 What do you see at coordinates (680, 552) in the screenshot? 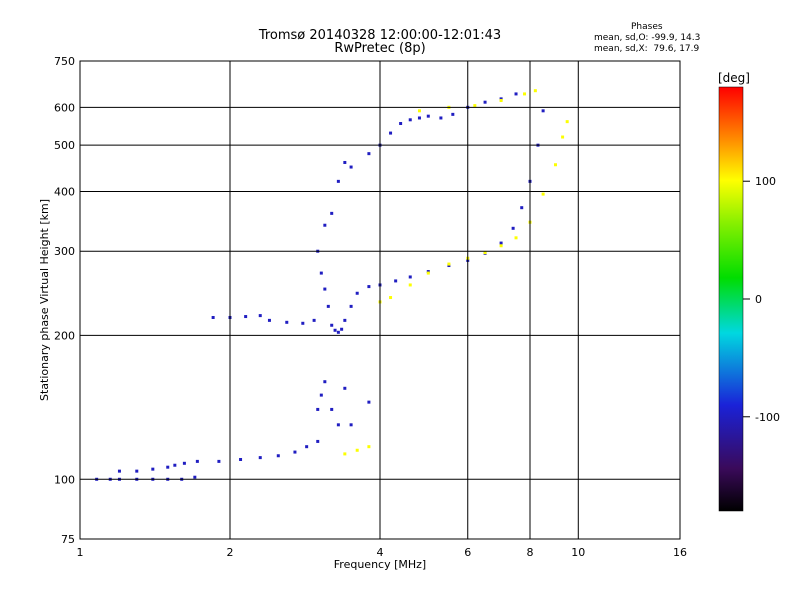
I see `x-tick-label: 16` at bounding box center [680, 552].